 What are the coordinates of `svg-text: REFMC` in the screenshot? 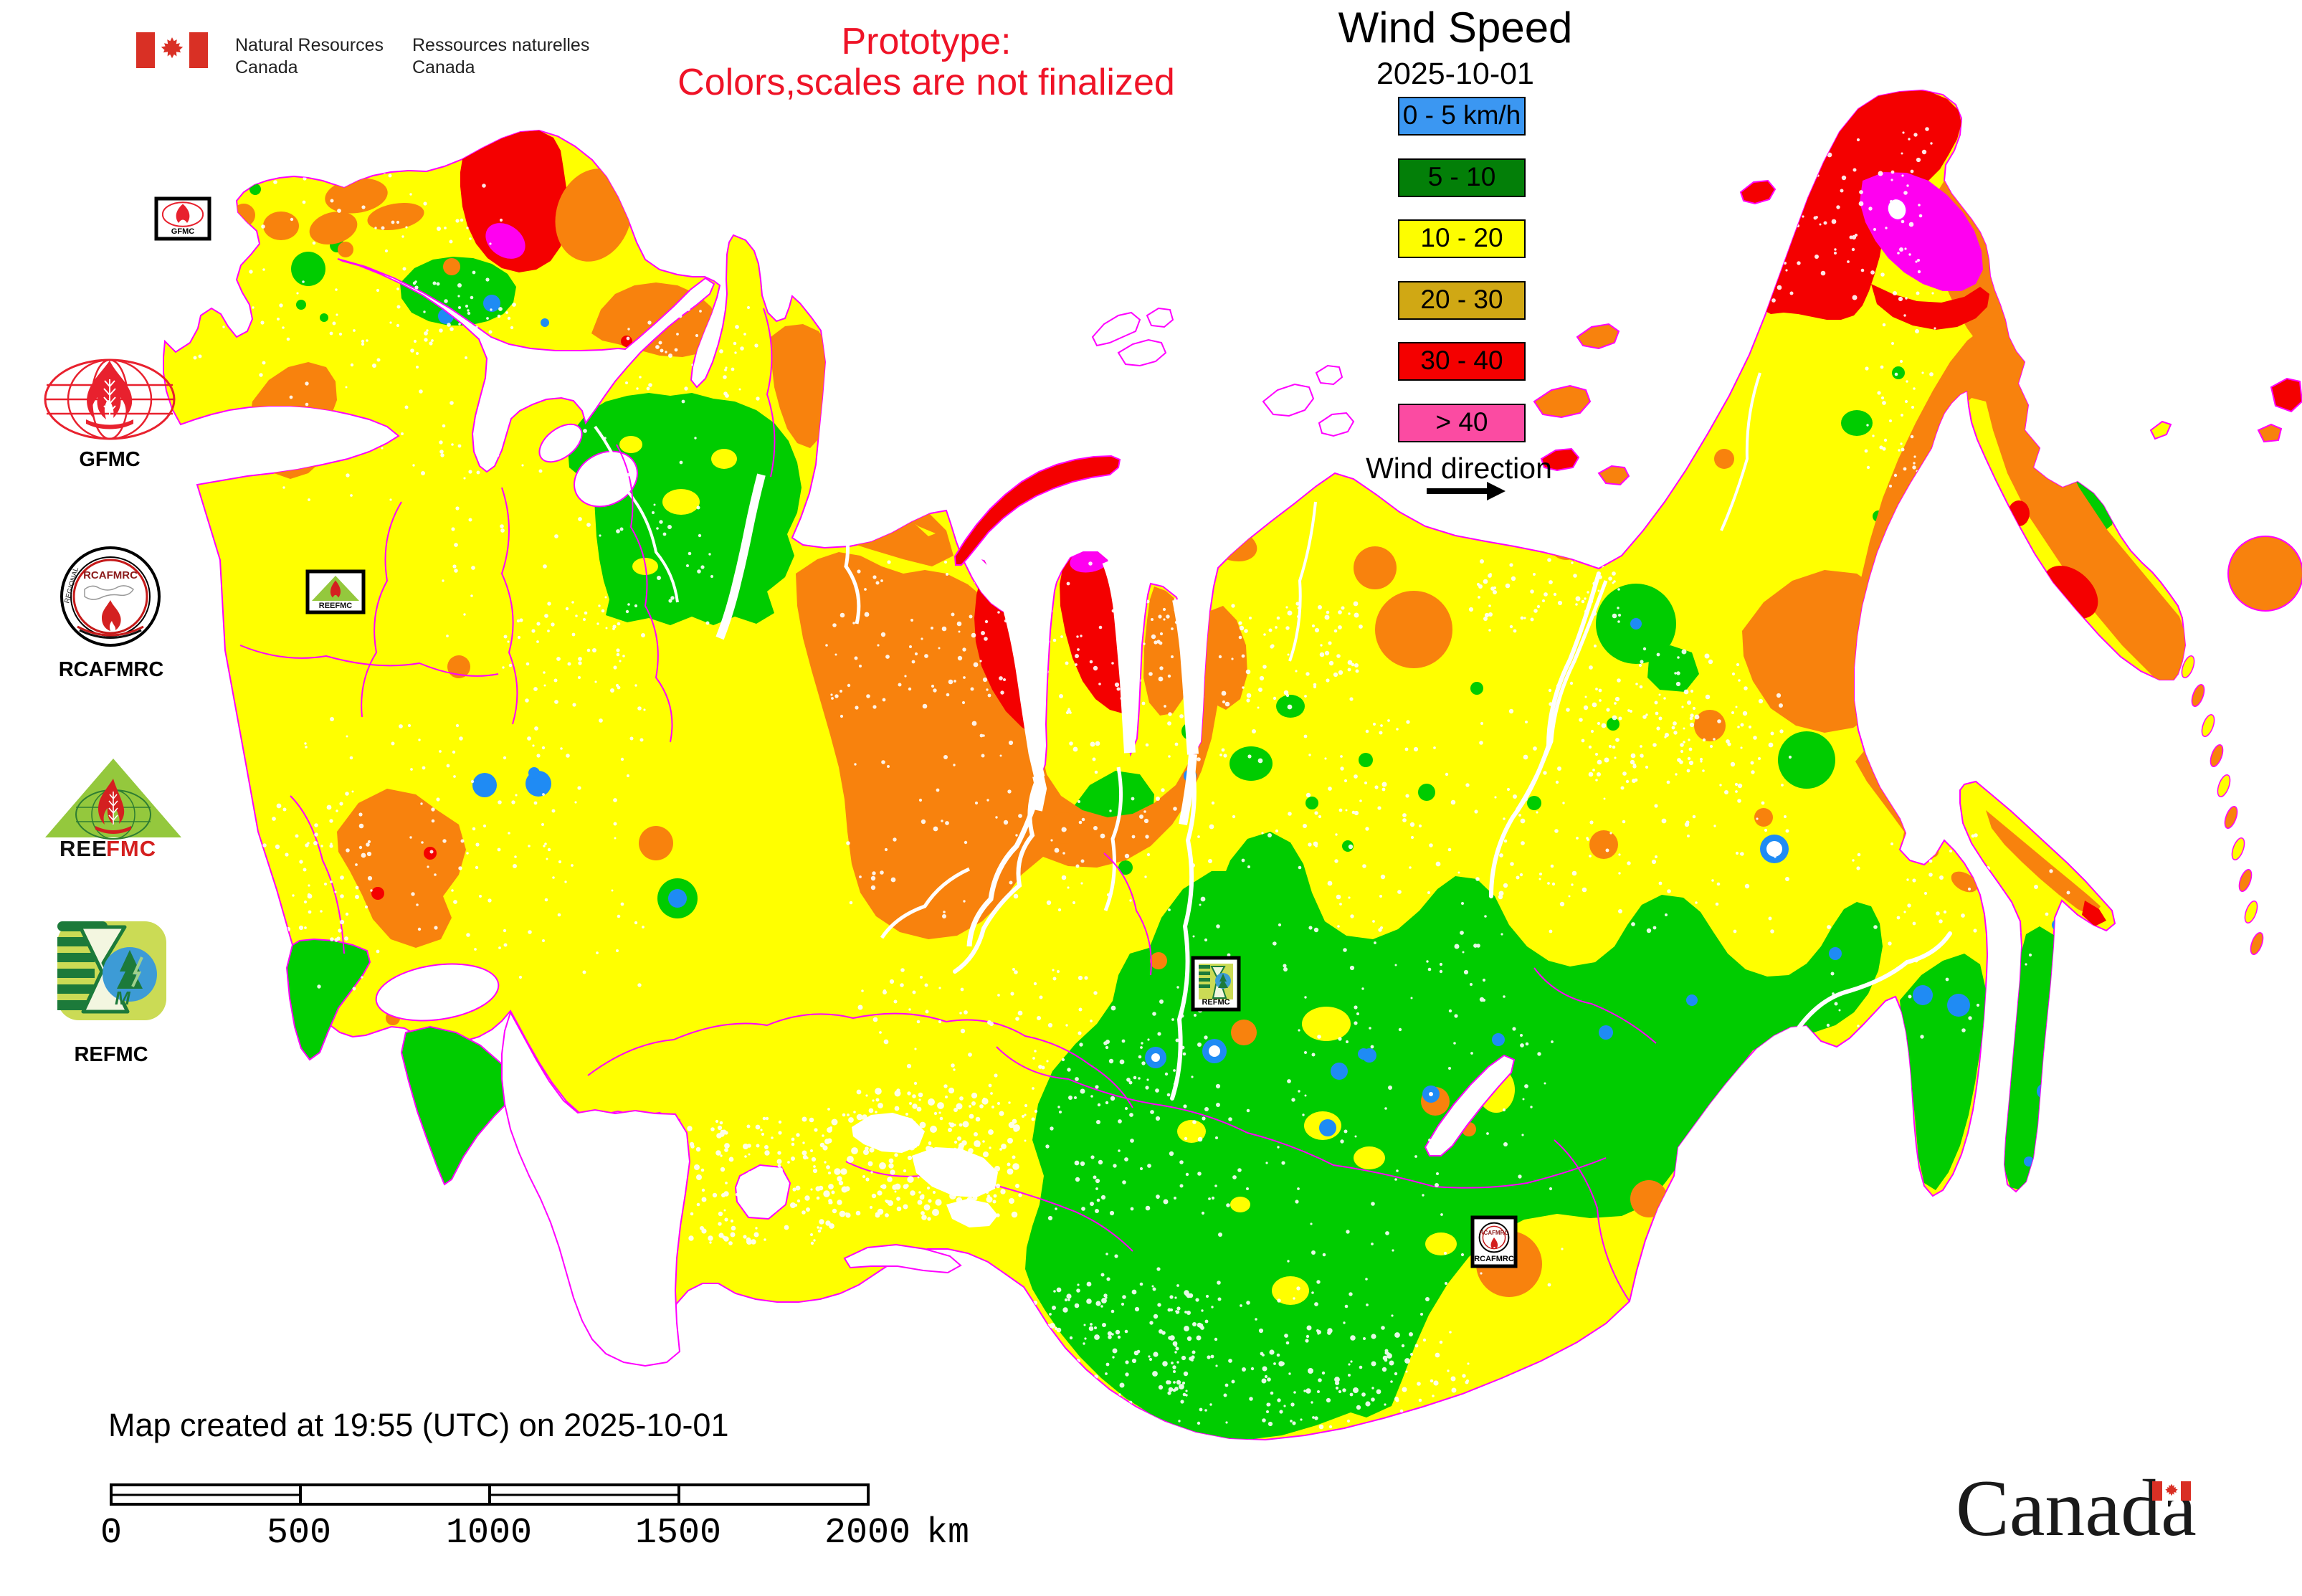 It's located at (1216, 1002).